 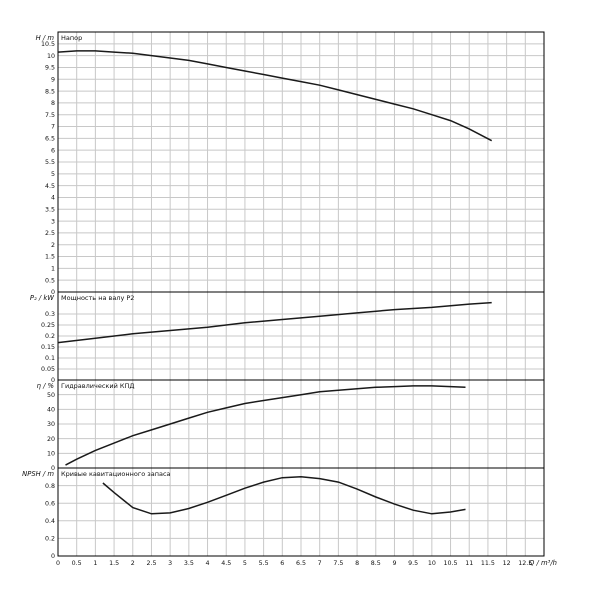 What do you see at coordinates (50, 209) in the screenshot?
I see `y-tick-label: 3.5` at bounding box center [50, 209].